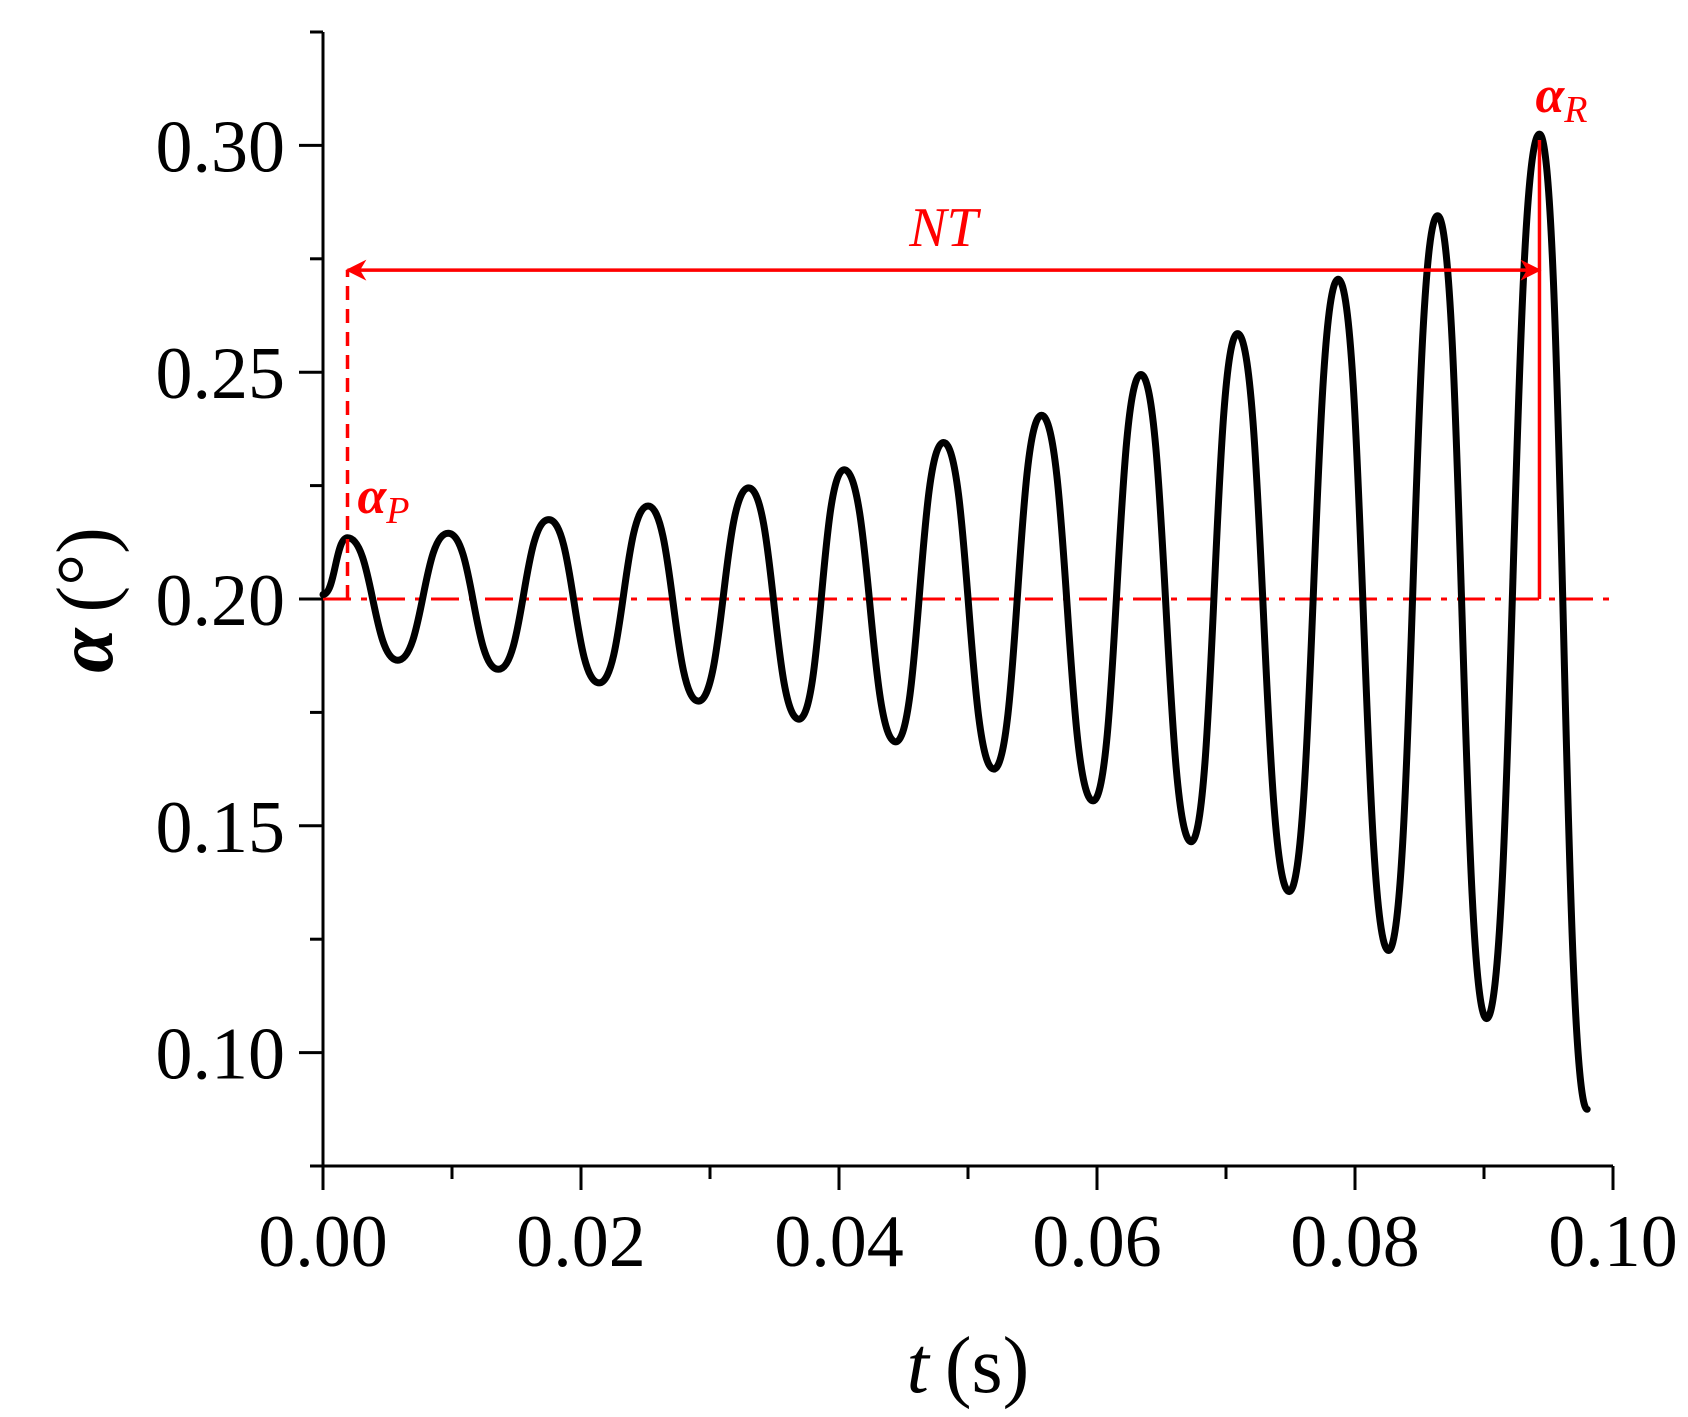 This screenshot has height=1417, width=1688. What do you see at coordinates (1097, 1242) in the screenshot?
I see `x-tick-label: 0.06` at bounding box center [1097, 1242].